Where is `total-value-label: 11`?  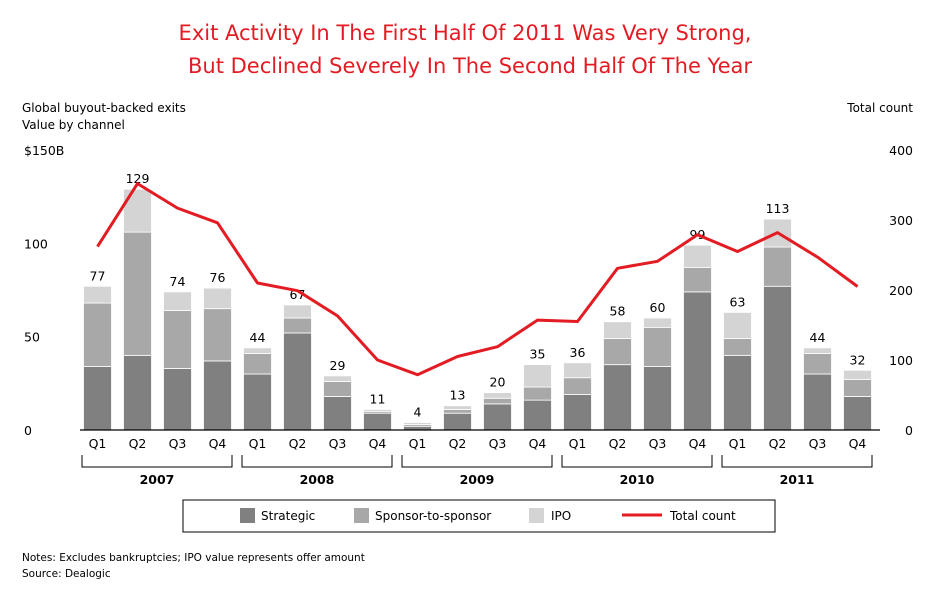
total-value-label: 11 is located at coordinates (378, 398).